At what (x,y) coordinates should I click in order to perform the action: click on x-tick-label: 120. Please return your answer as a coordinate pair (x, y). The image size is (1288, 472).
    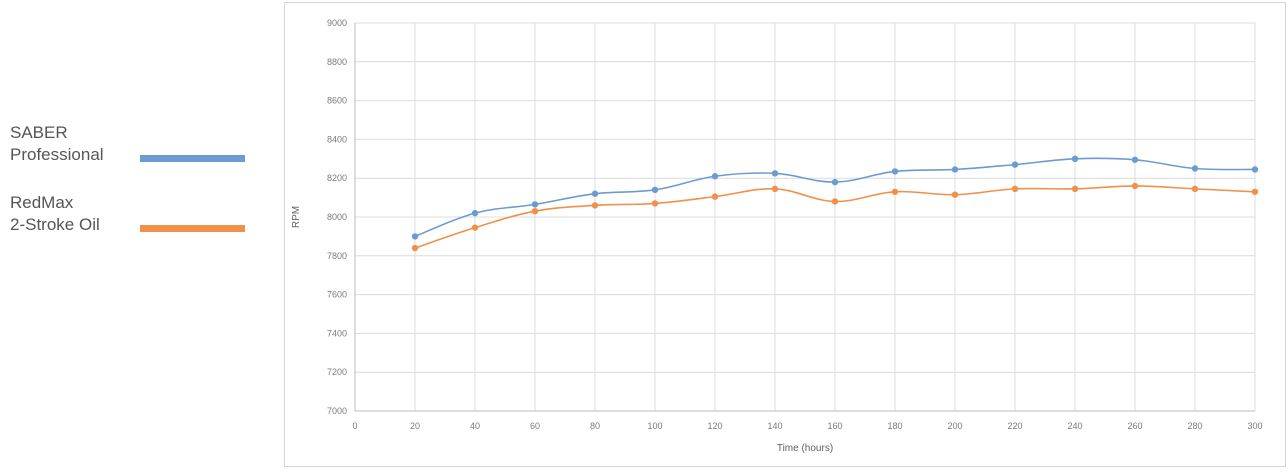
    Looking at the image, I should click on (714, 426).